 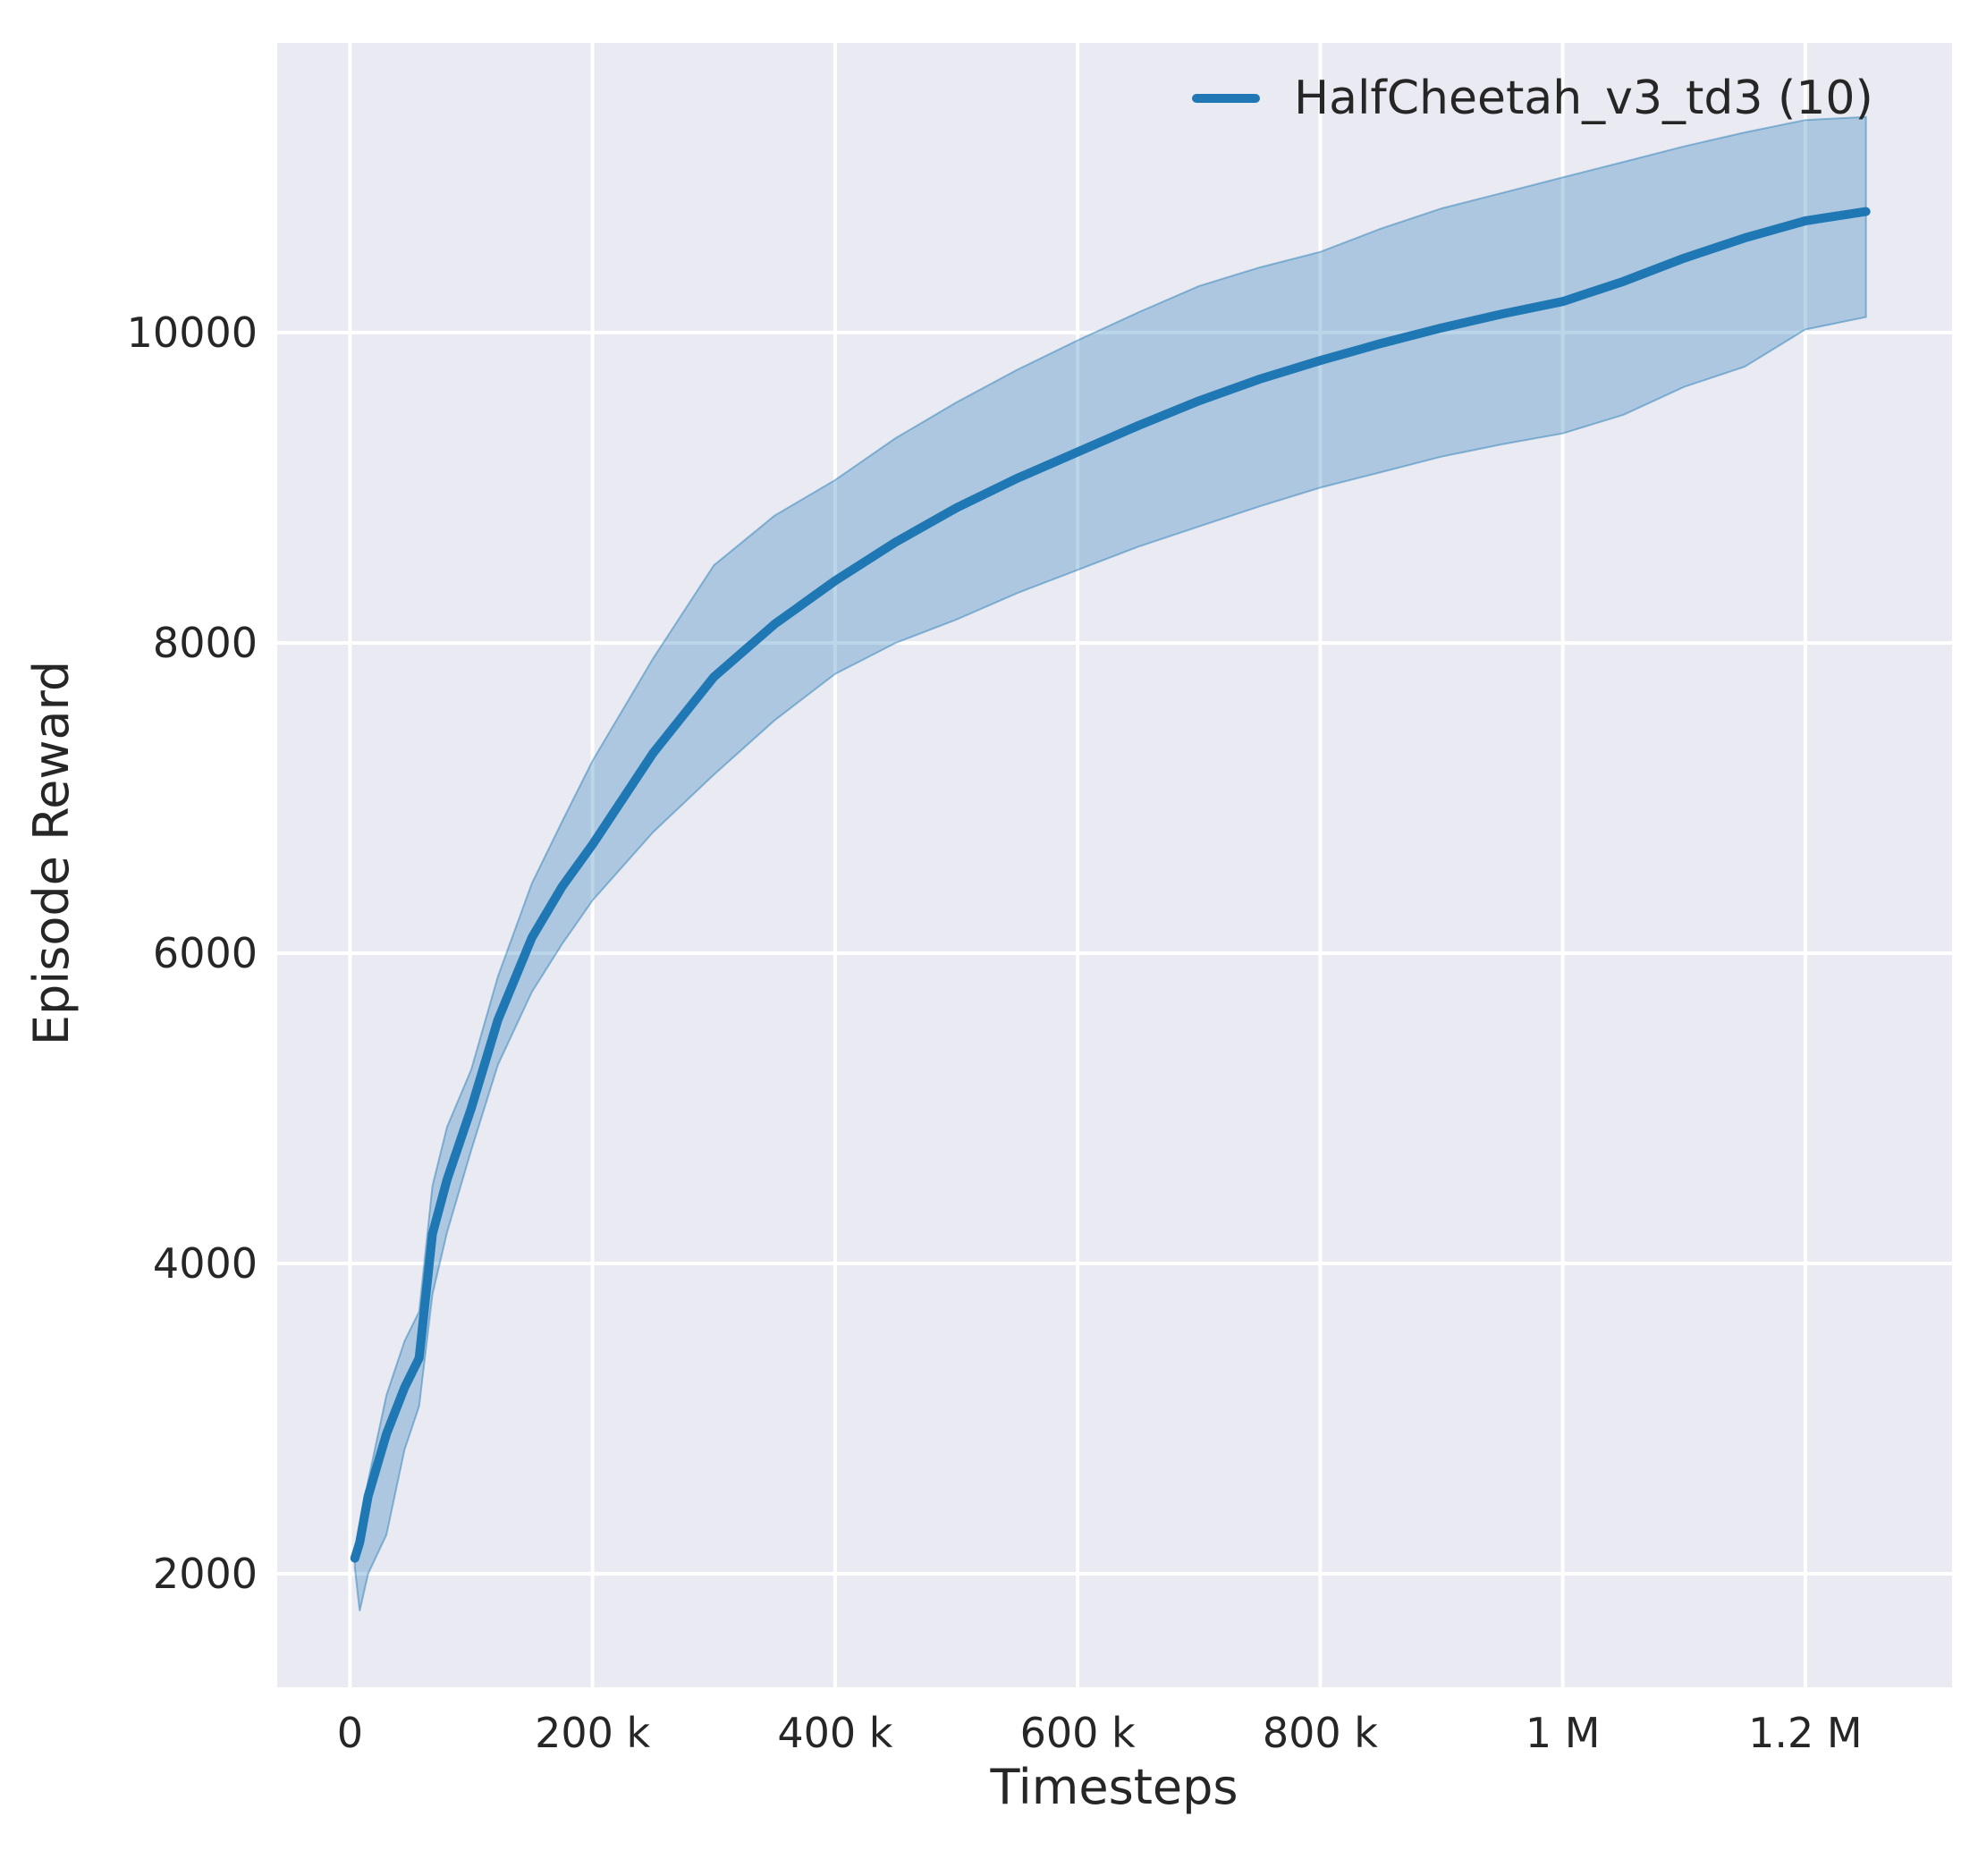 I want to click on x-tick-label: 200 k, so click(x=593, y=1733).